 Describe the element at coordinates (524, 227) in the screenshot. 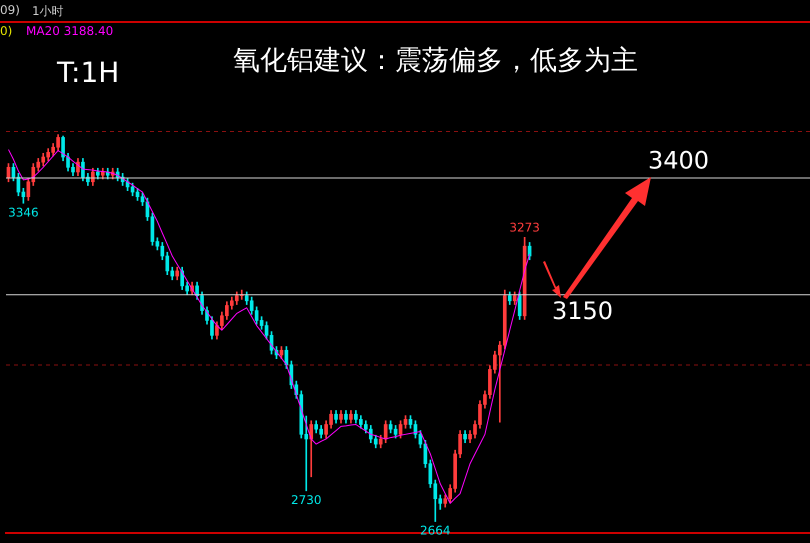

I see `annotation: 3273` at that location.